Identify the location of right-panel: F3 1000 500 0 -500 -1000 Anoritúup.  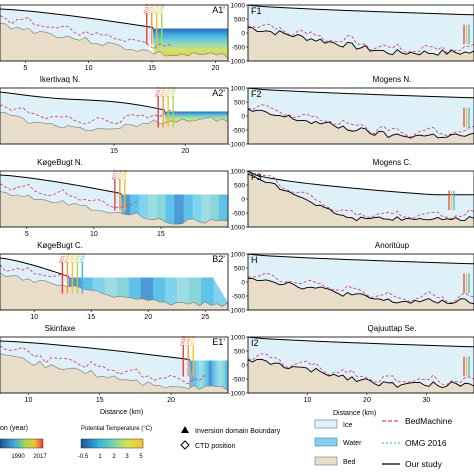
(351, 209).